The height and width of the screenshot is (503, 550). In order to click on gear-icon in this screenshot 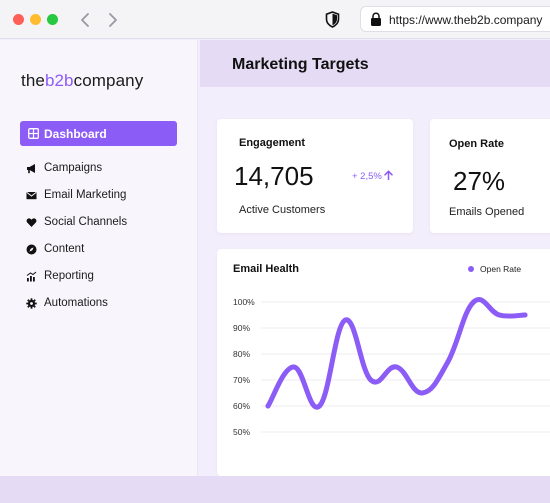, I will do `click(31, 303)`.